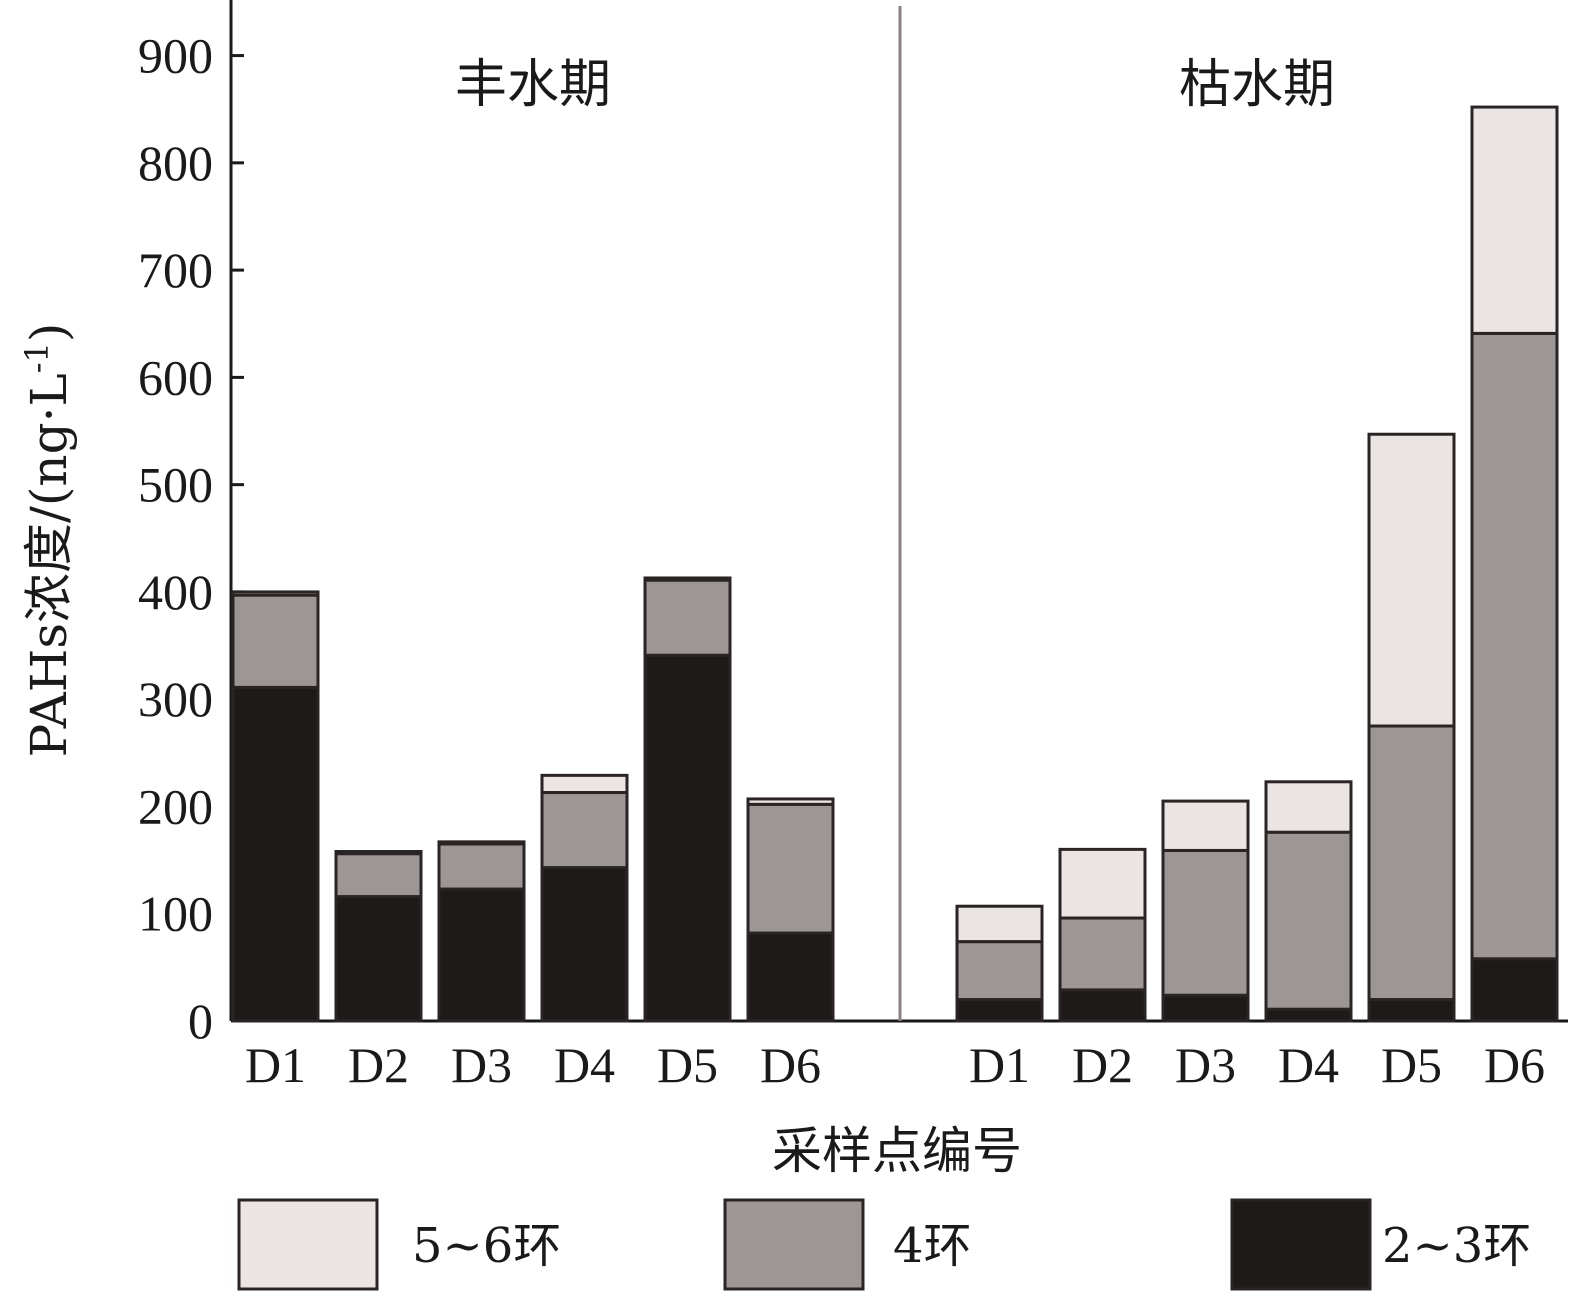 The width and height of the screenshot is (1576, 1300). Describe the element at coordinates (1257, 85) in the screenshot. I see `period-label: 枯水期` at that location.